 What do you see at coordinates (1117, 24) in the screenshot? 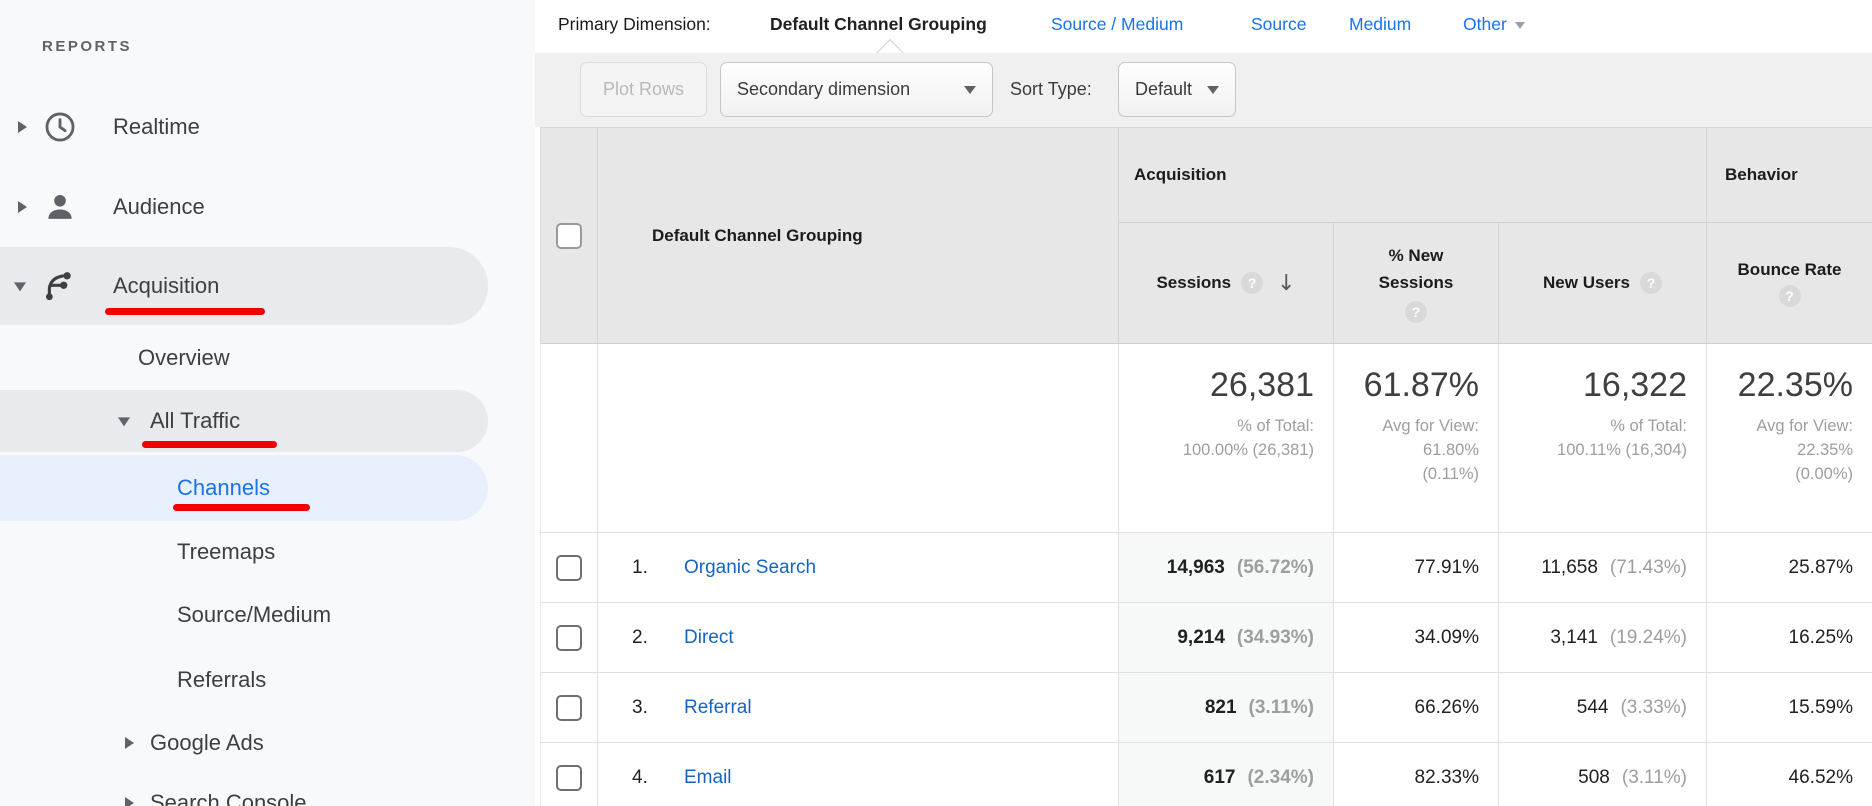
I see `primary-dimension-link-source-medium: Source / Medium` at bounding box center [1117, 24].